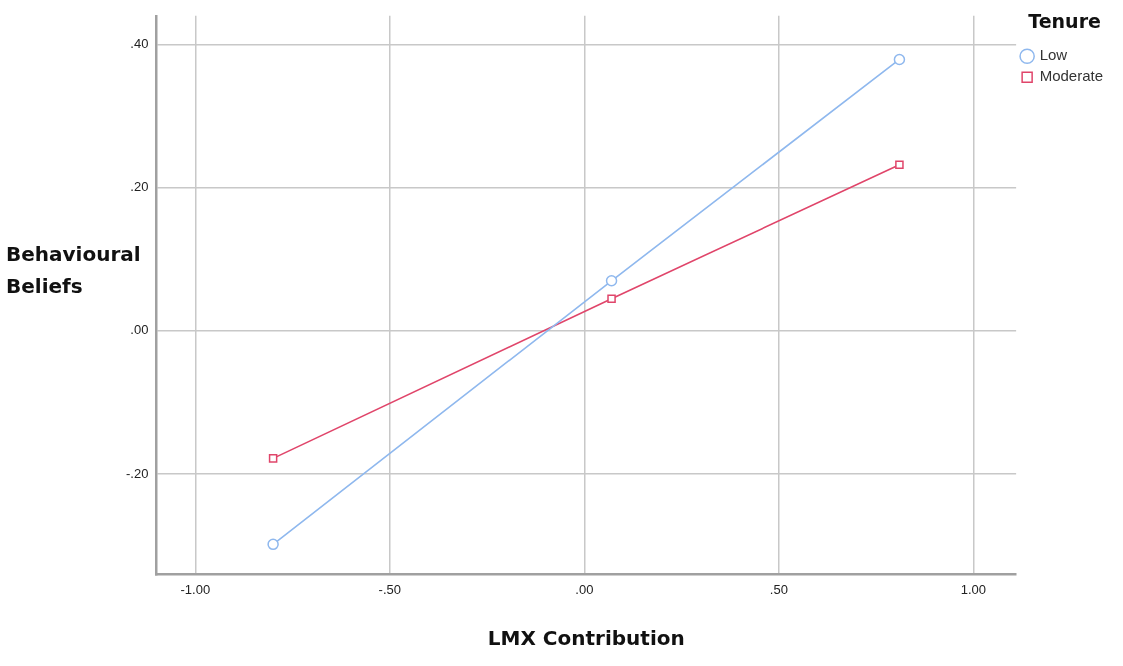  I want to click on y-axis-title: Behavioural Beliefs, so click(74, 270).